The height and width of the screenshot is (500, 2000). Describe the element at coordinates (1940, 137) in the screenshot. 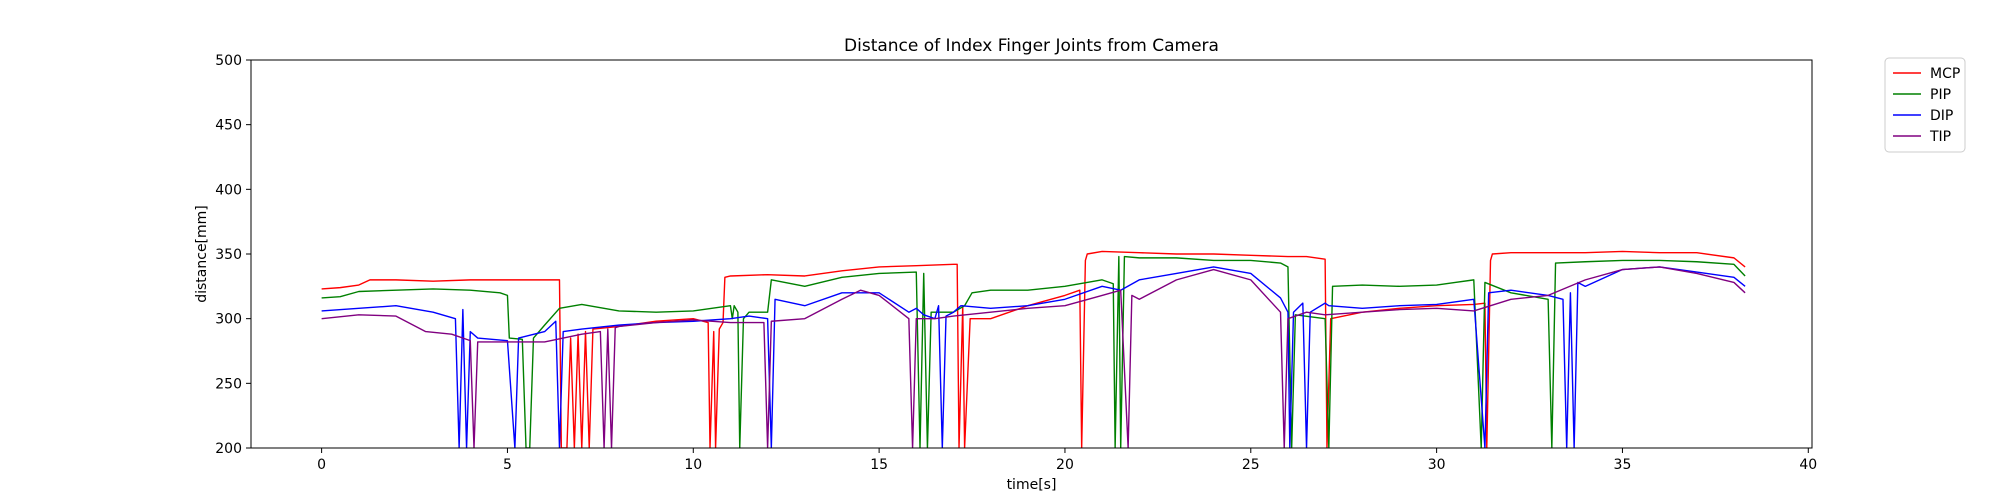

I see `legend-label-tip: TIP` at that location.